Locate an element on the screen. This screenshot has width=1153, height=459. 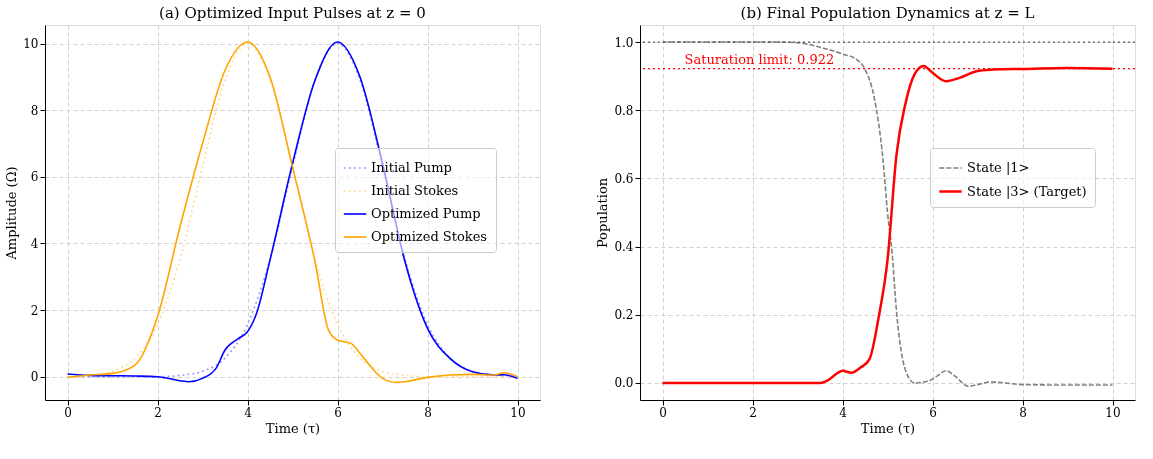
y-tick-label: 10 is located at coordinates (31, 44).